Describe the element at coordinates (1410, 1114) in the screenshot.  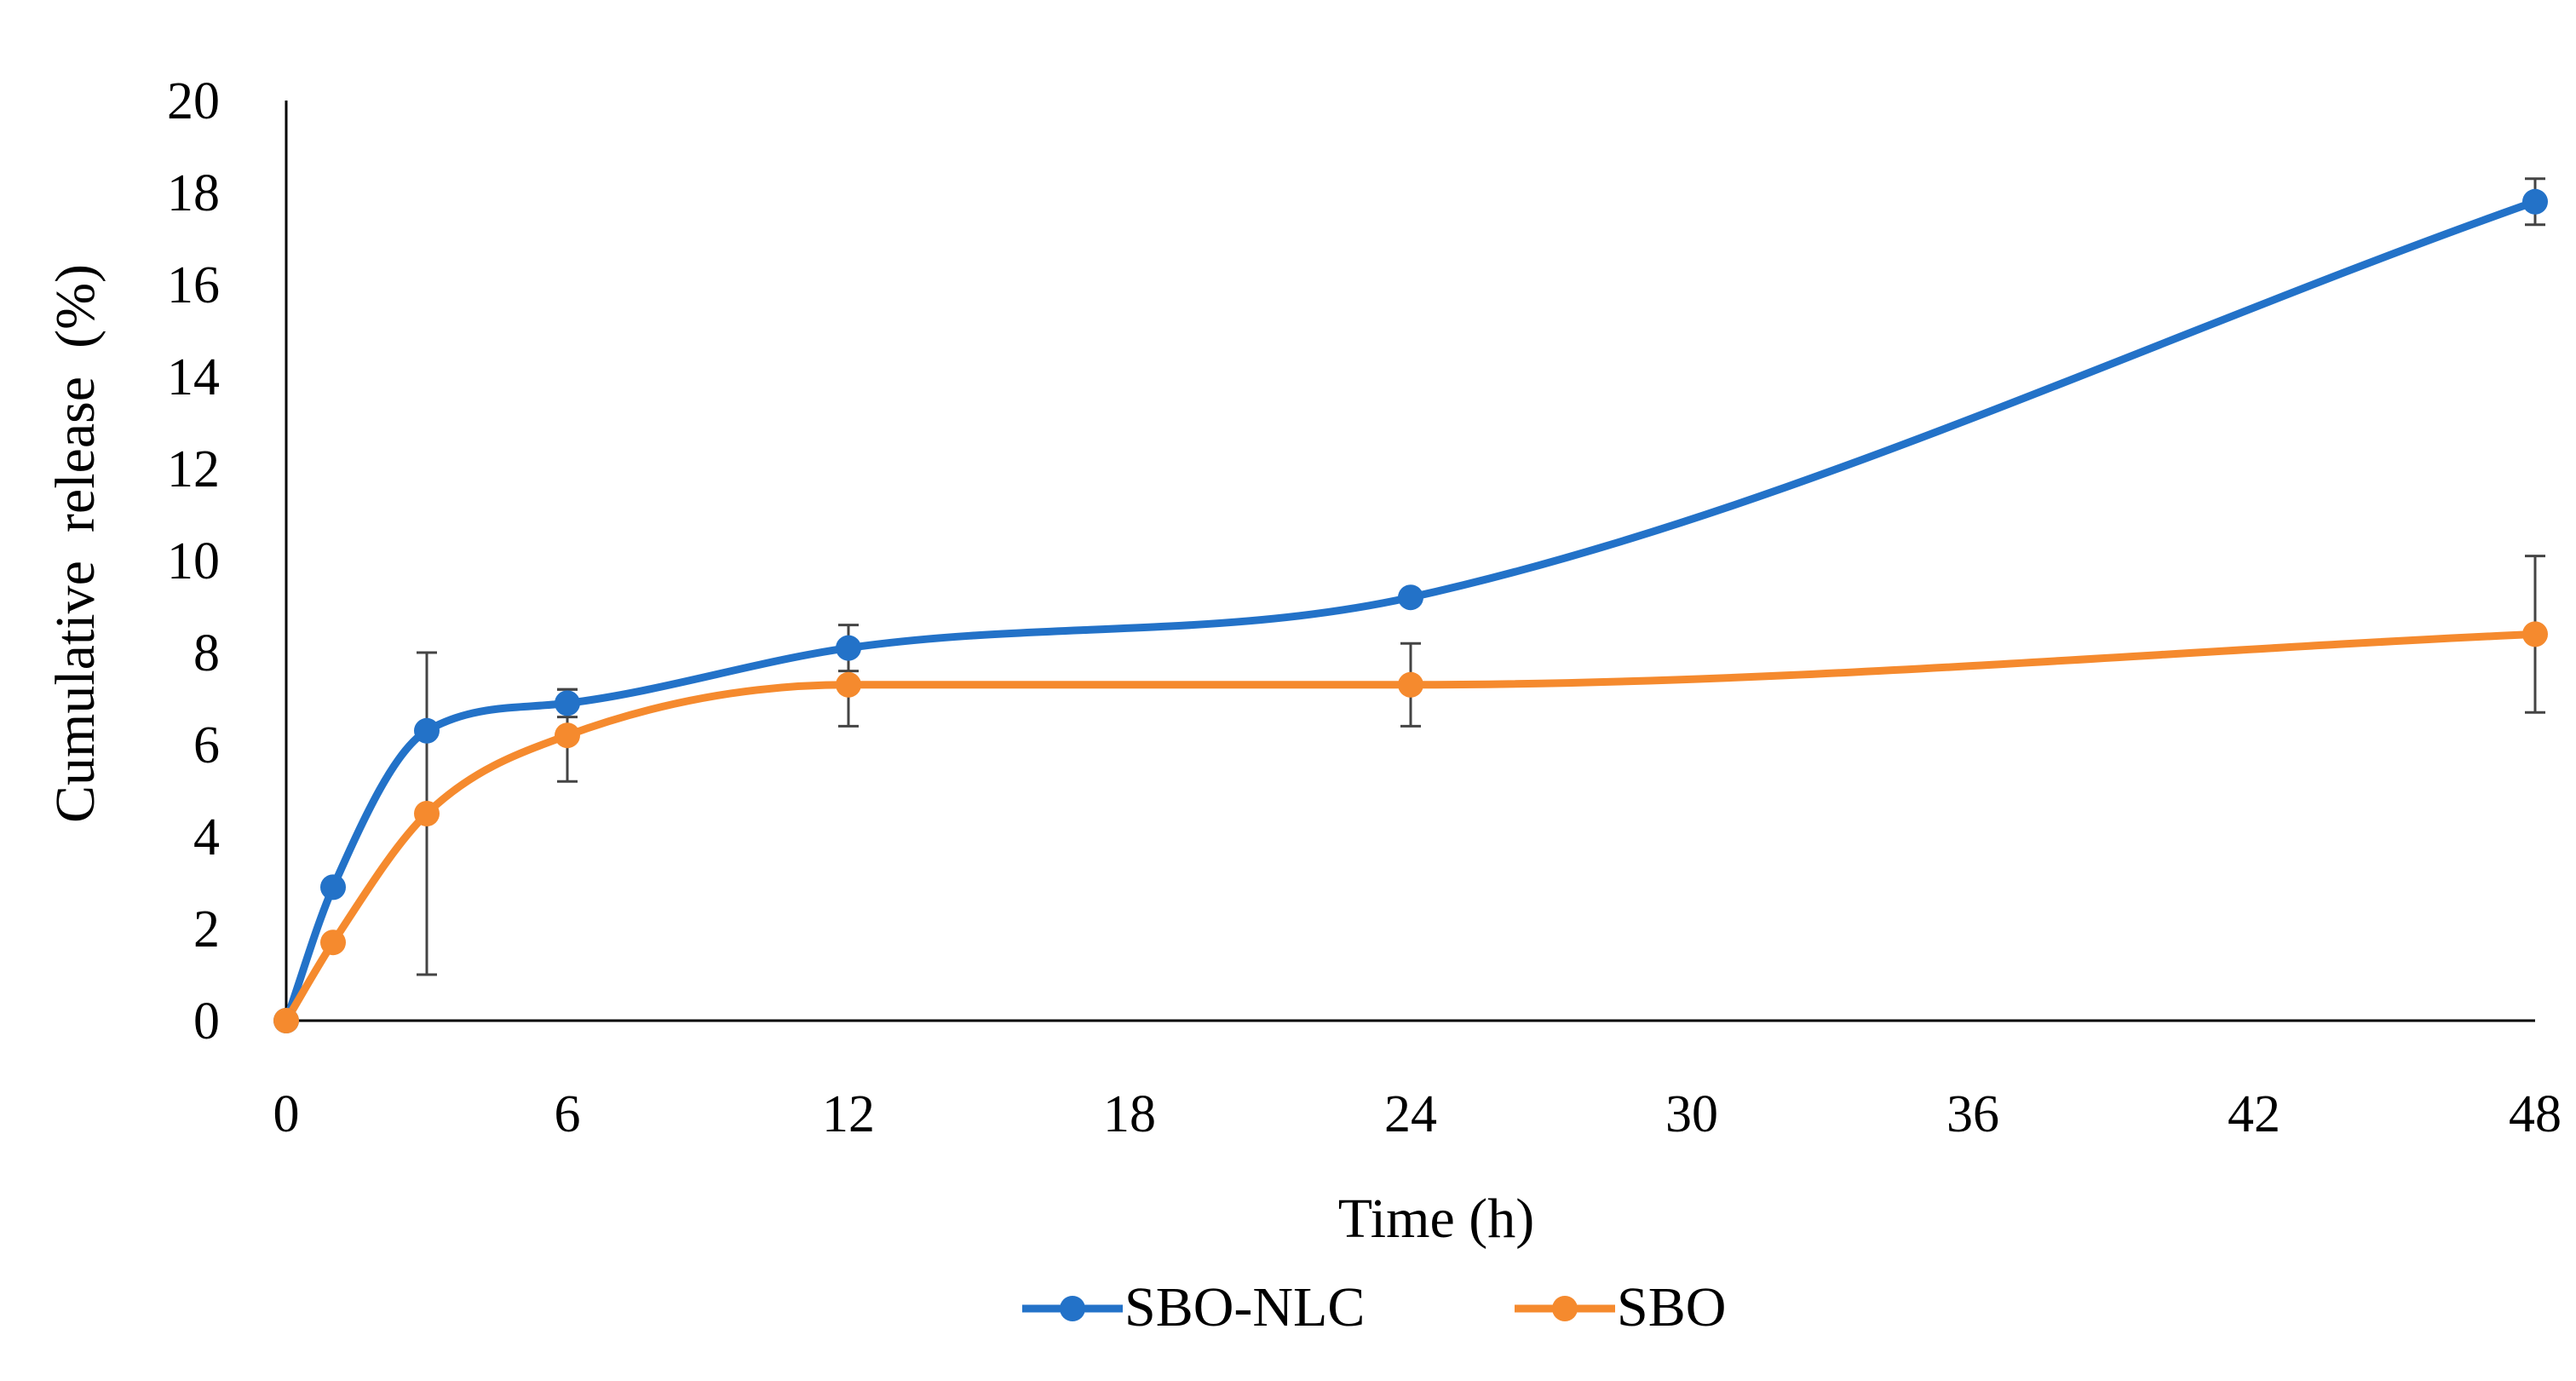
I see `x-tick-label: 24` at that location.